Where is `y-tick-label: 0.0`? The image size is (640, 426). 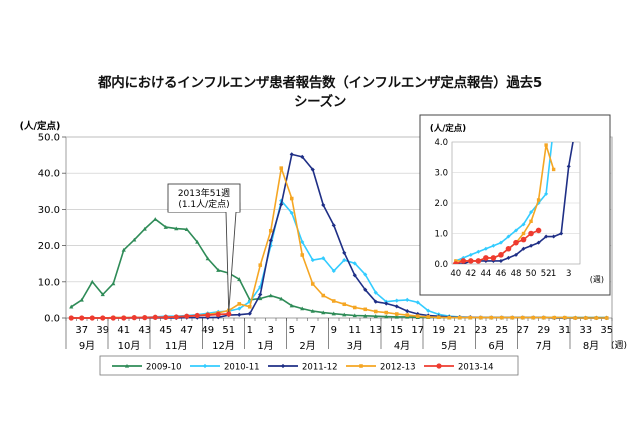
y-tick-label: 0.0 is located at coordinates (52, 319).